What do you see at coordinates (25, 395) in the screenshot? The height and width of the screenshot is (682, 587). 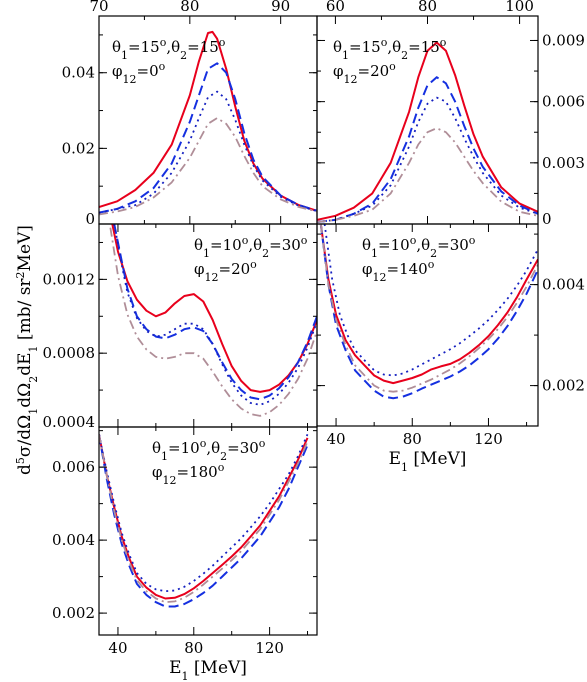 I see `y-axis-title-part: dΩ` at bounding box center [25, 395].